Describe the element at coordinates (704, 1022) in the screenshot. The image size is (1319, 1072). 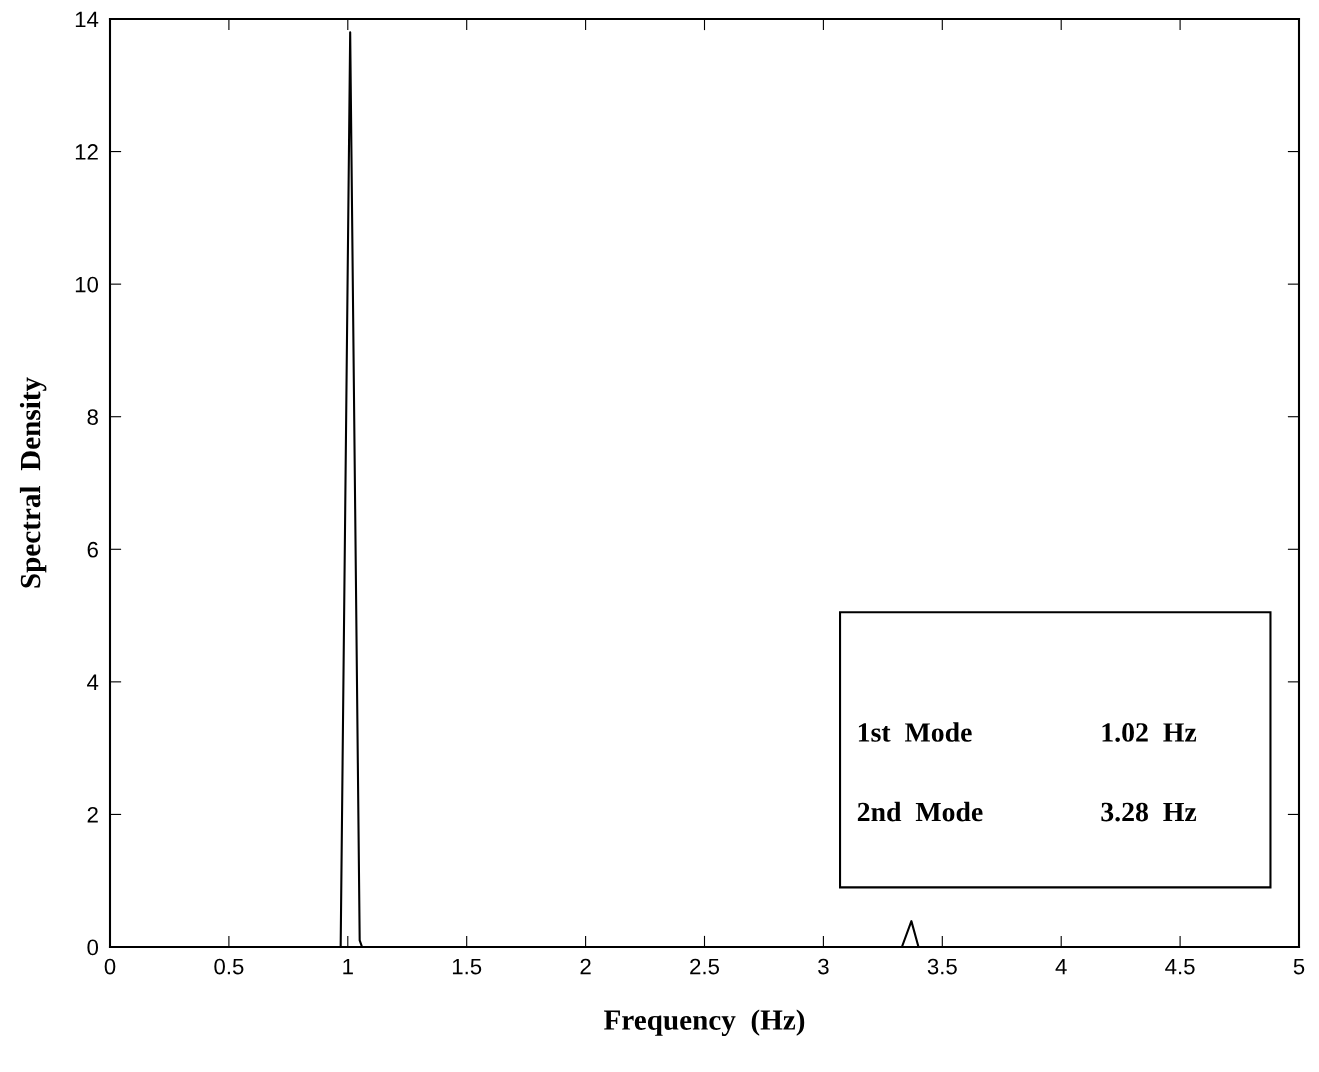
I see `x-axis-title: Frequency (Hz)` at that location.